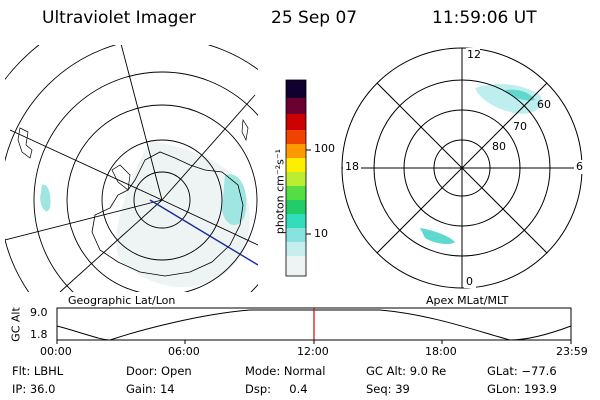  I want to click on altitude-plot, so click(314, 325).